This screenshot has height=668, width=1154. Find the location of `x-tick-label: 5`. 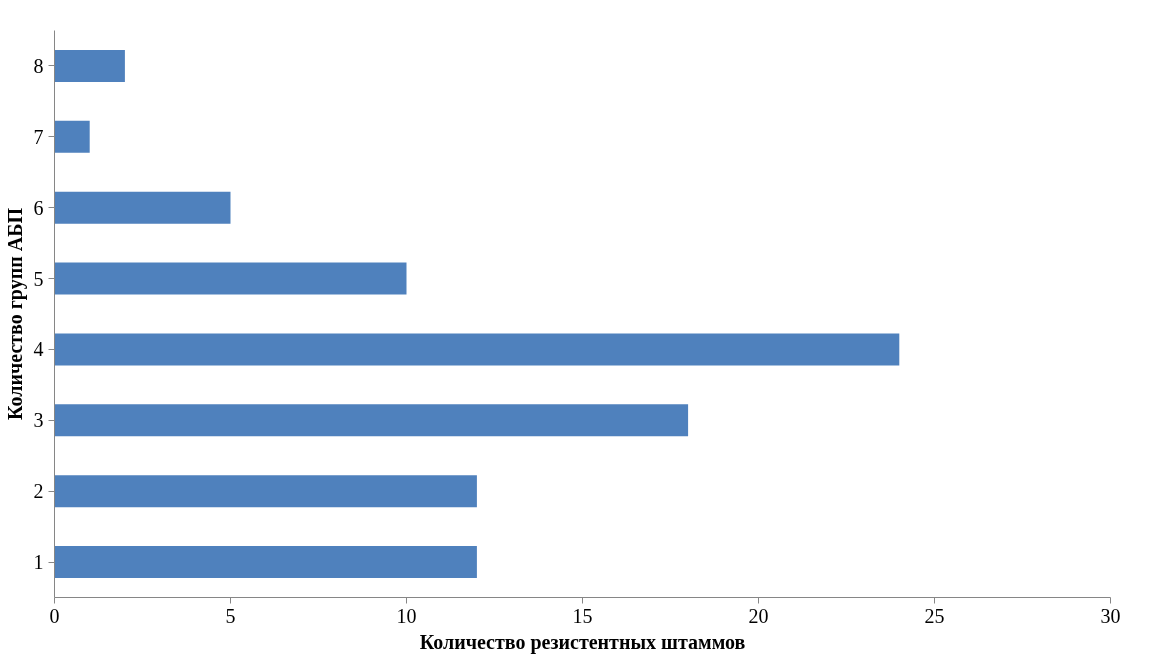

x-tick-label: 5 is located at coordinates (230, 615).